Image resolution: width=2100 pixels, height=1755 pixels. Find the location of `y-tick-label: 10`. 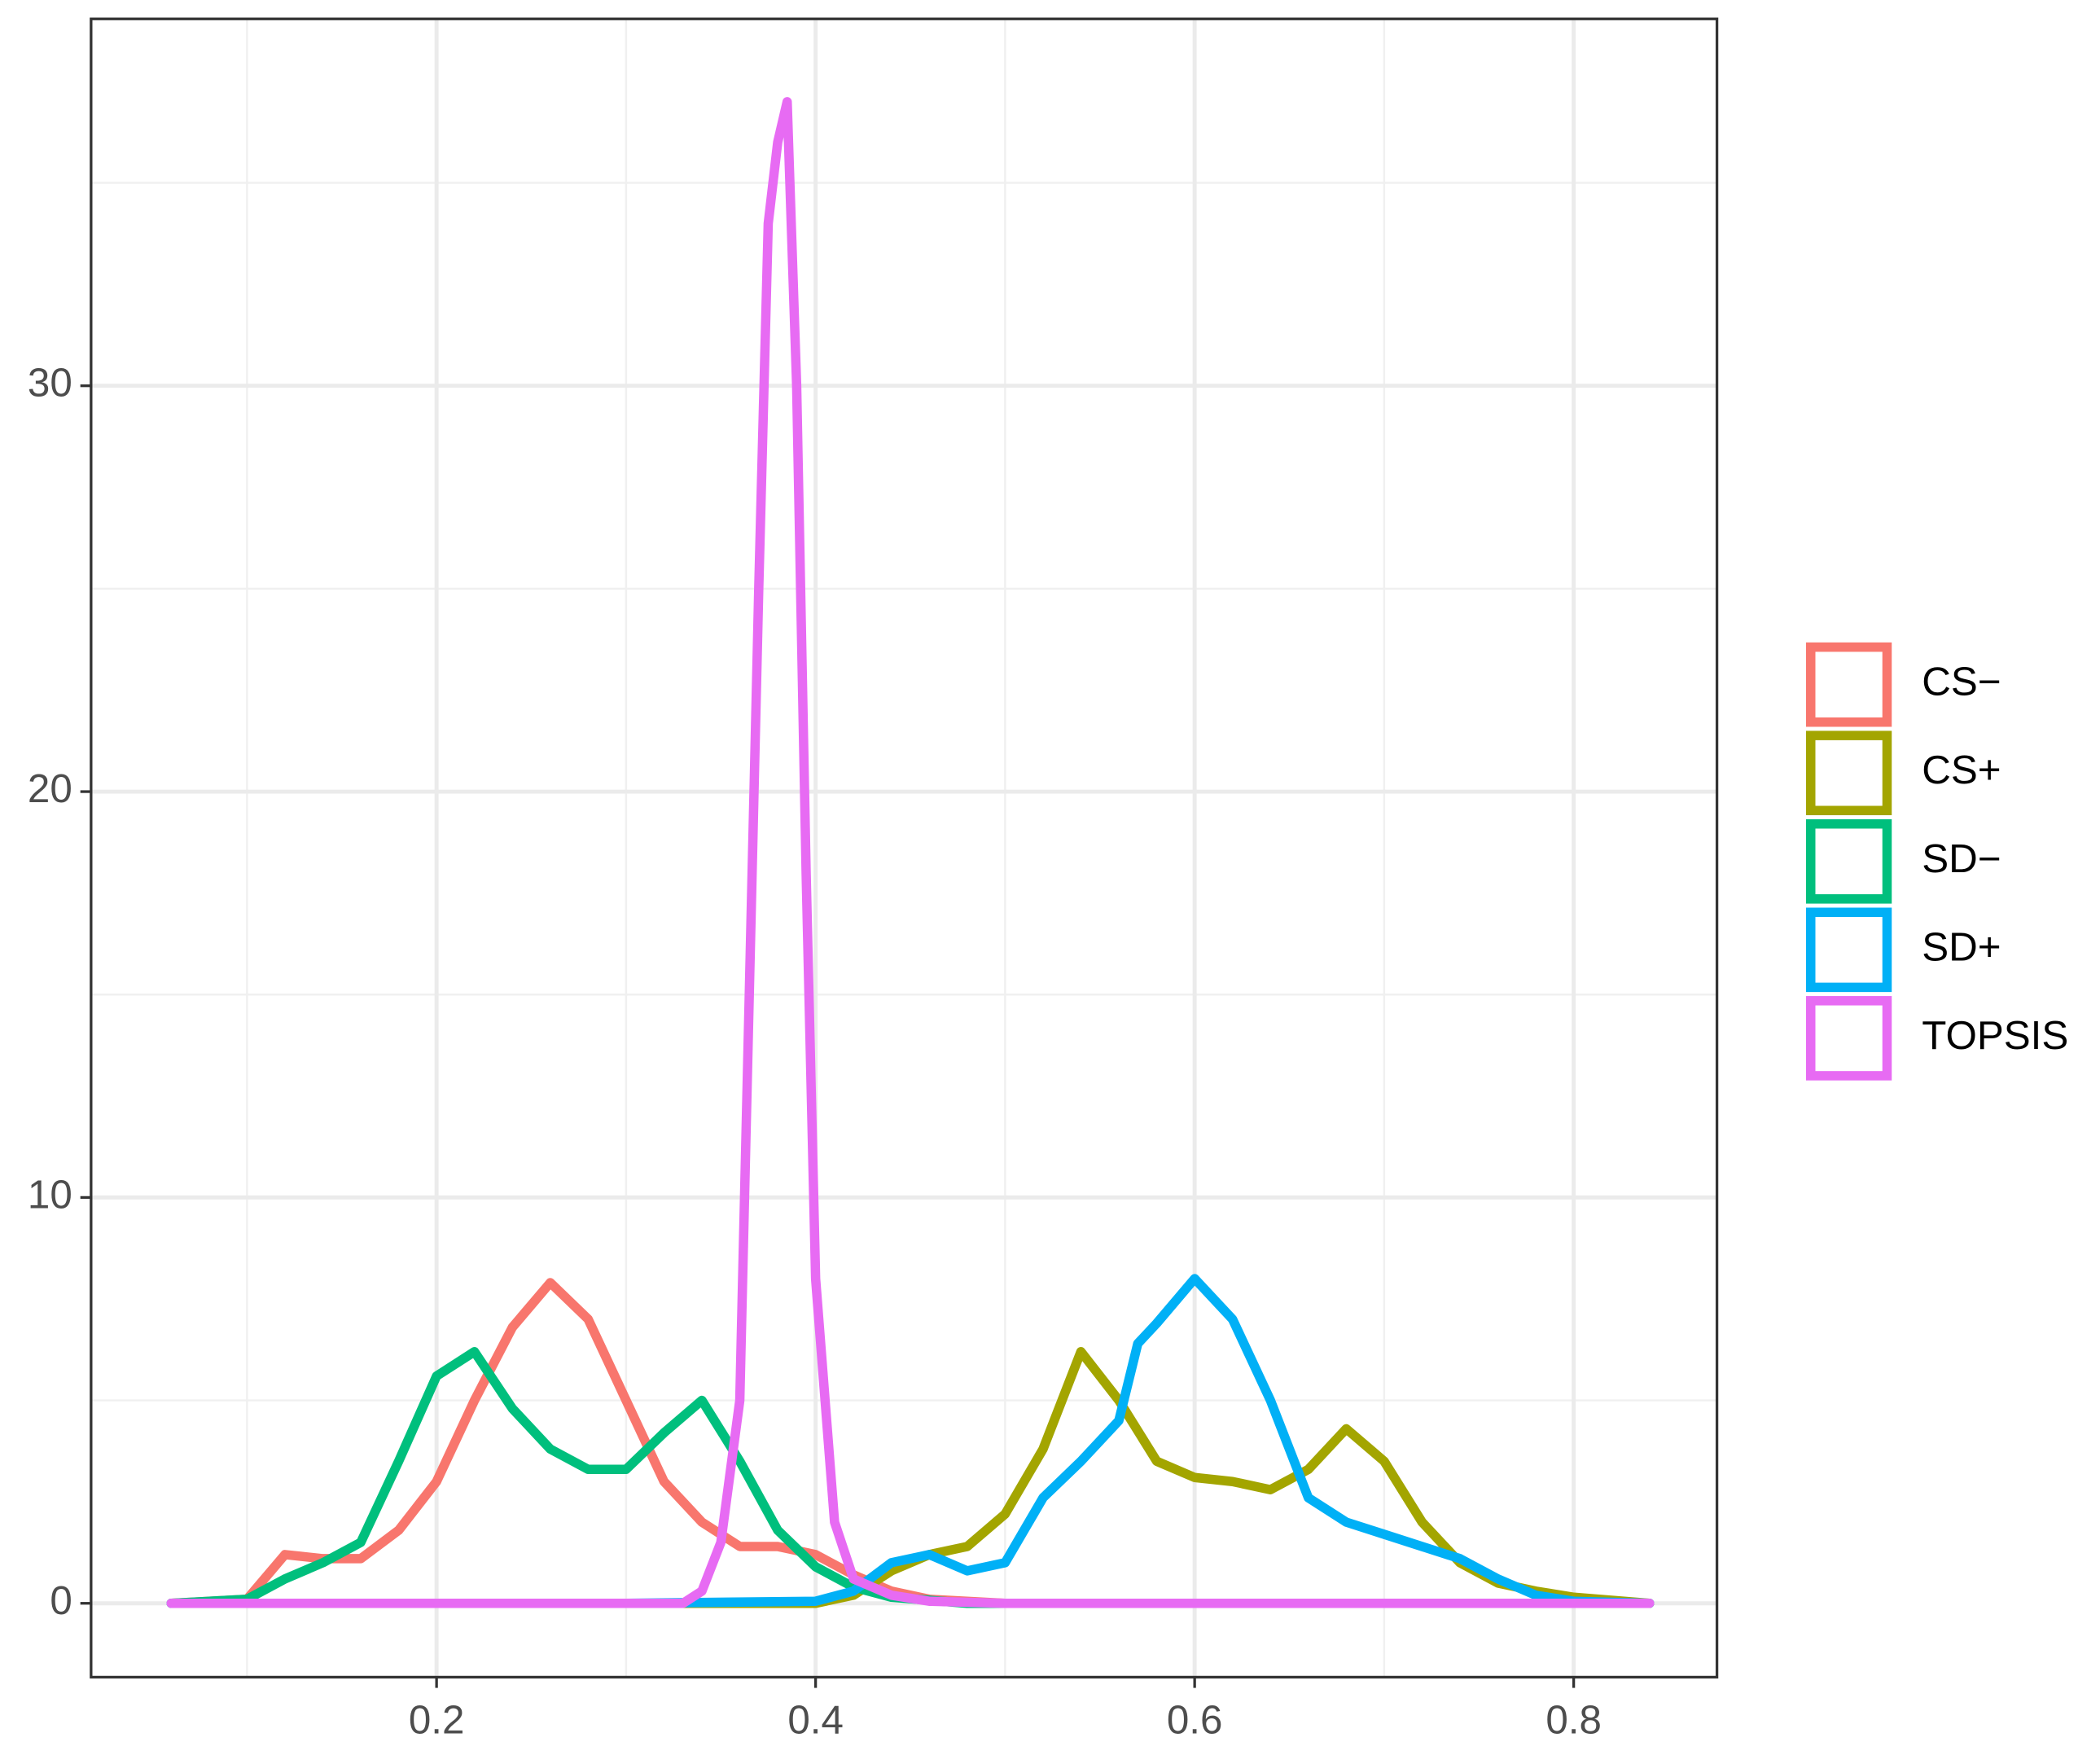

y-tick-label: 10 is located at coordinates (50, 1194).